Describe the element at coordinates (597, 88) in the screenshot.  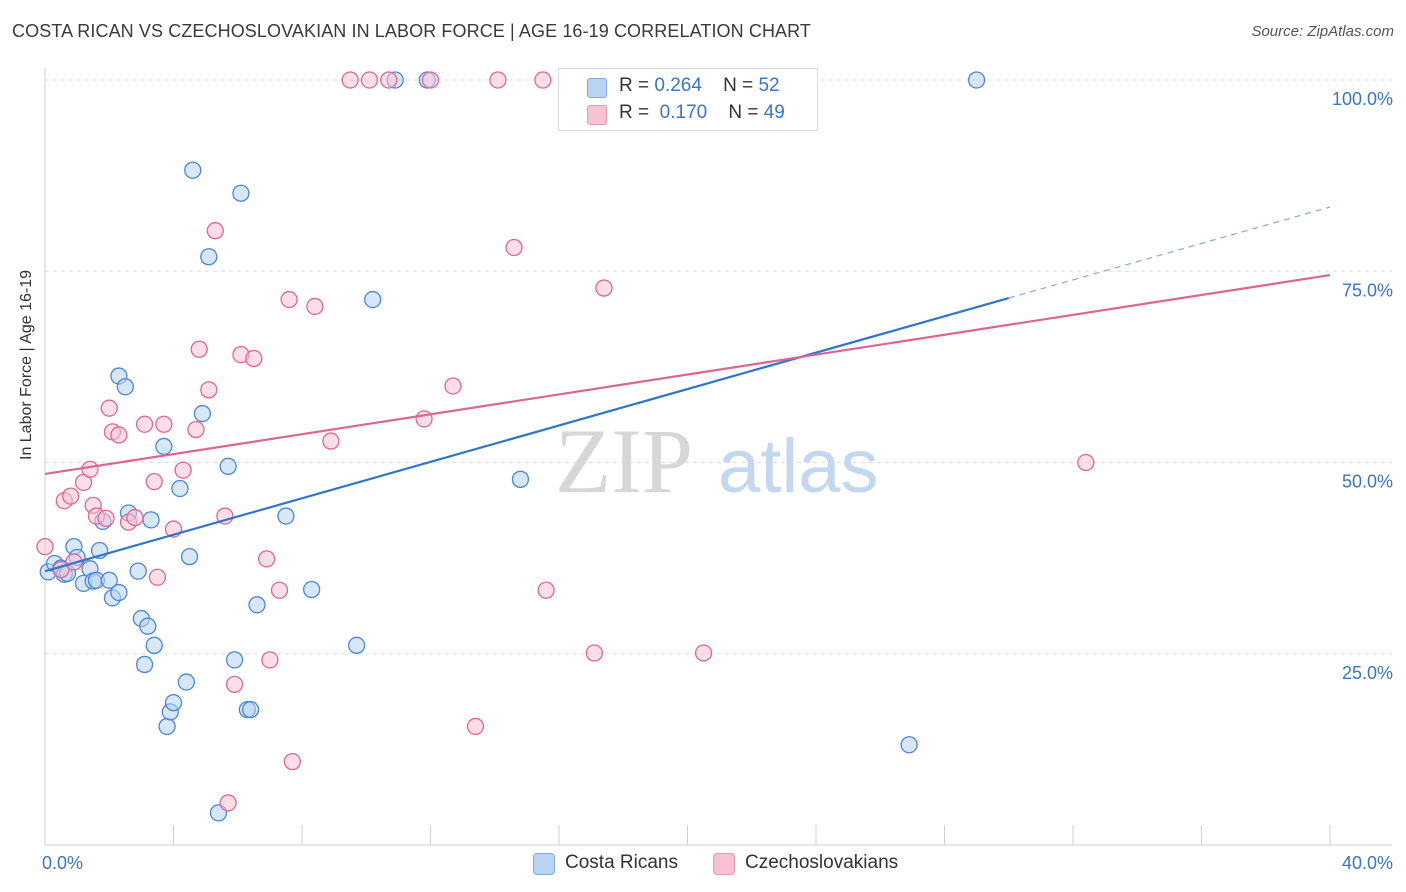
I see `legend-swatch-blue` at that location.